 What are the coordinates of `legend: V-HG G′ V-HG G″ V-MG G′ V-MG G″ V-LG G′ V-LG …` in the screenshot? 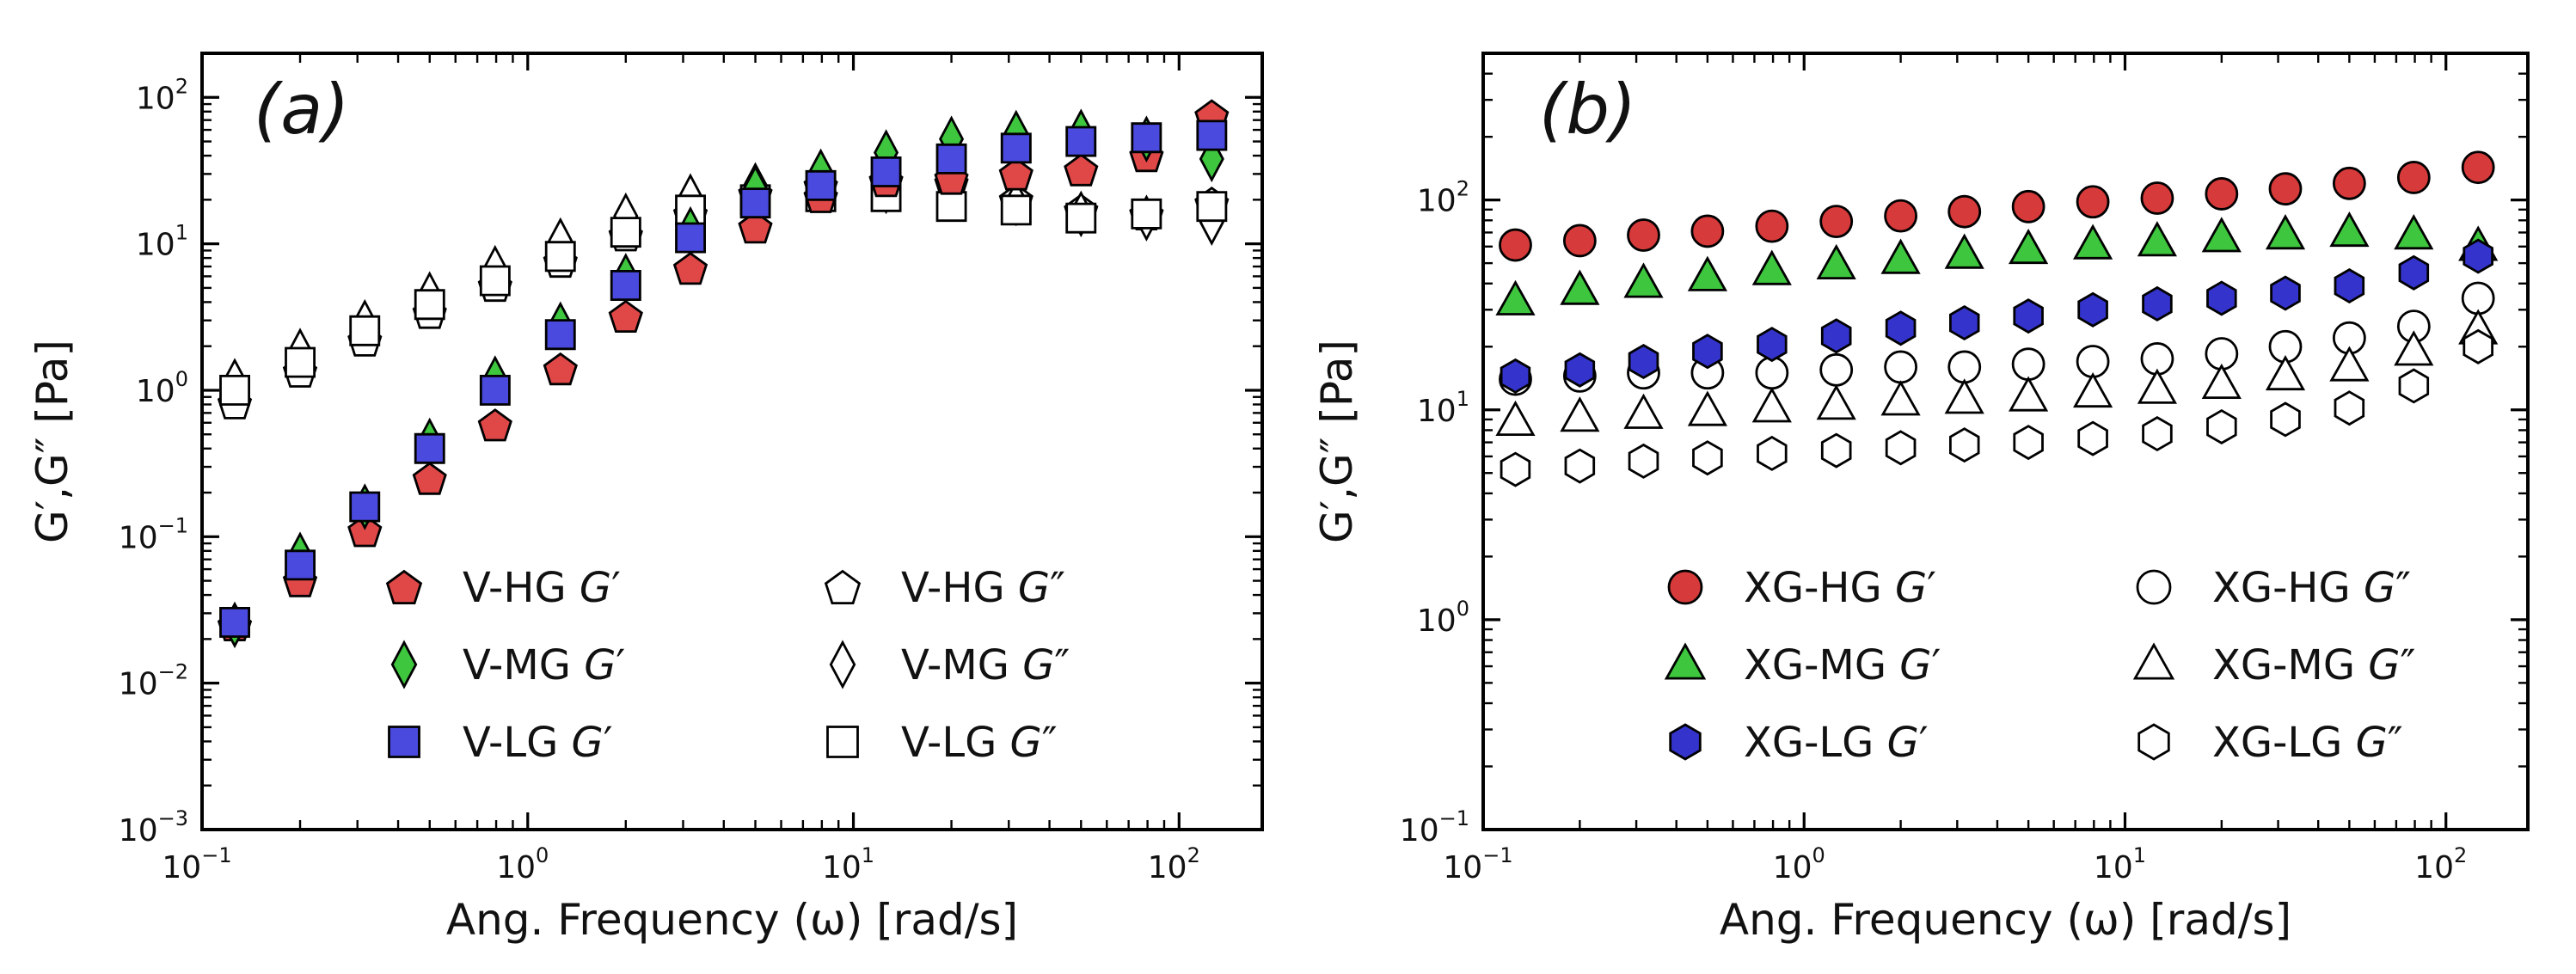 It's located at (727, 665).